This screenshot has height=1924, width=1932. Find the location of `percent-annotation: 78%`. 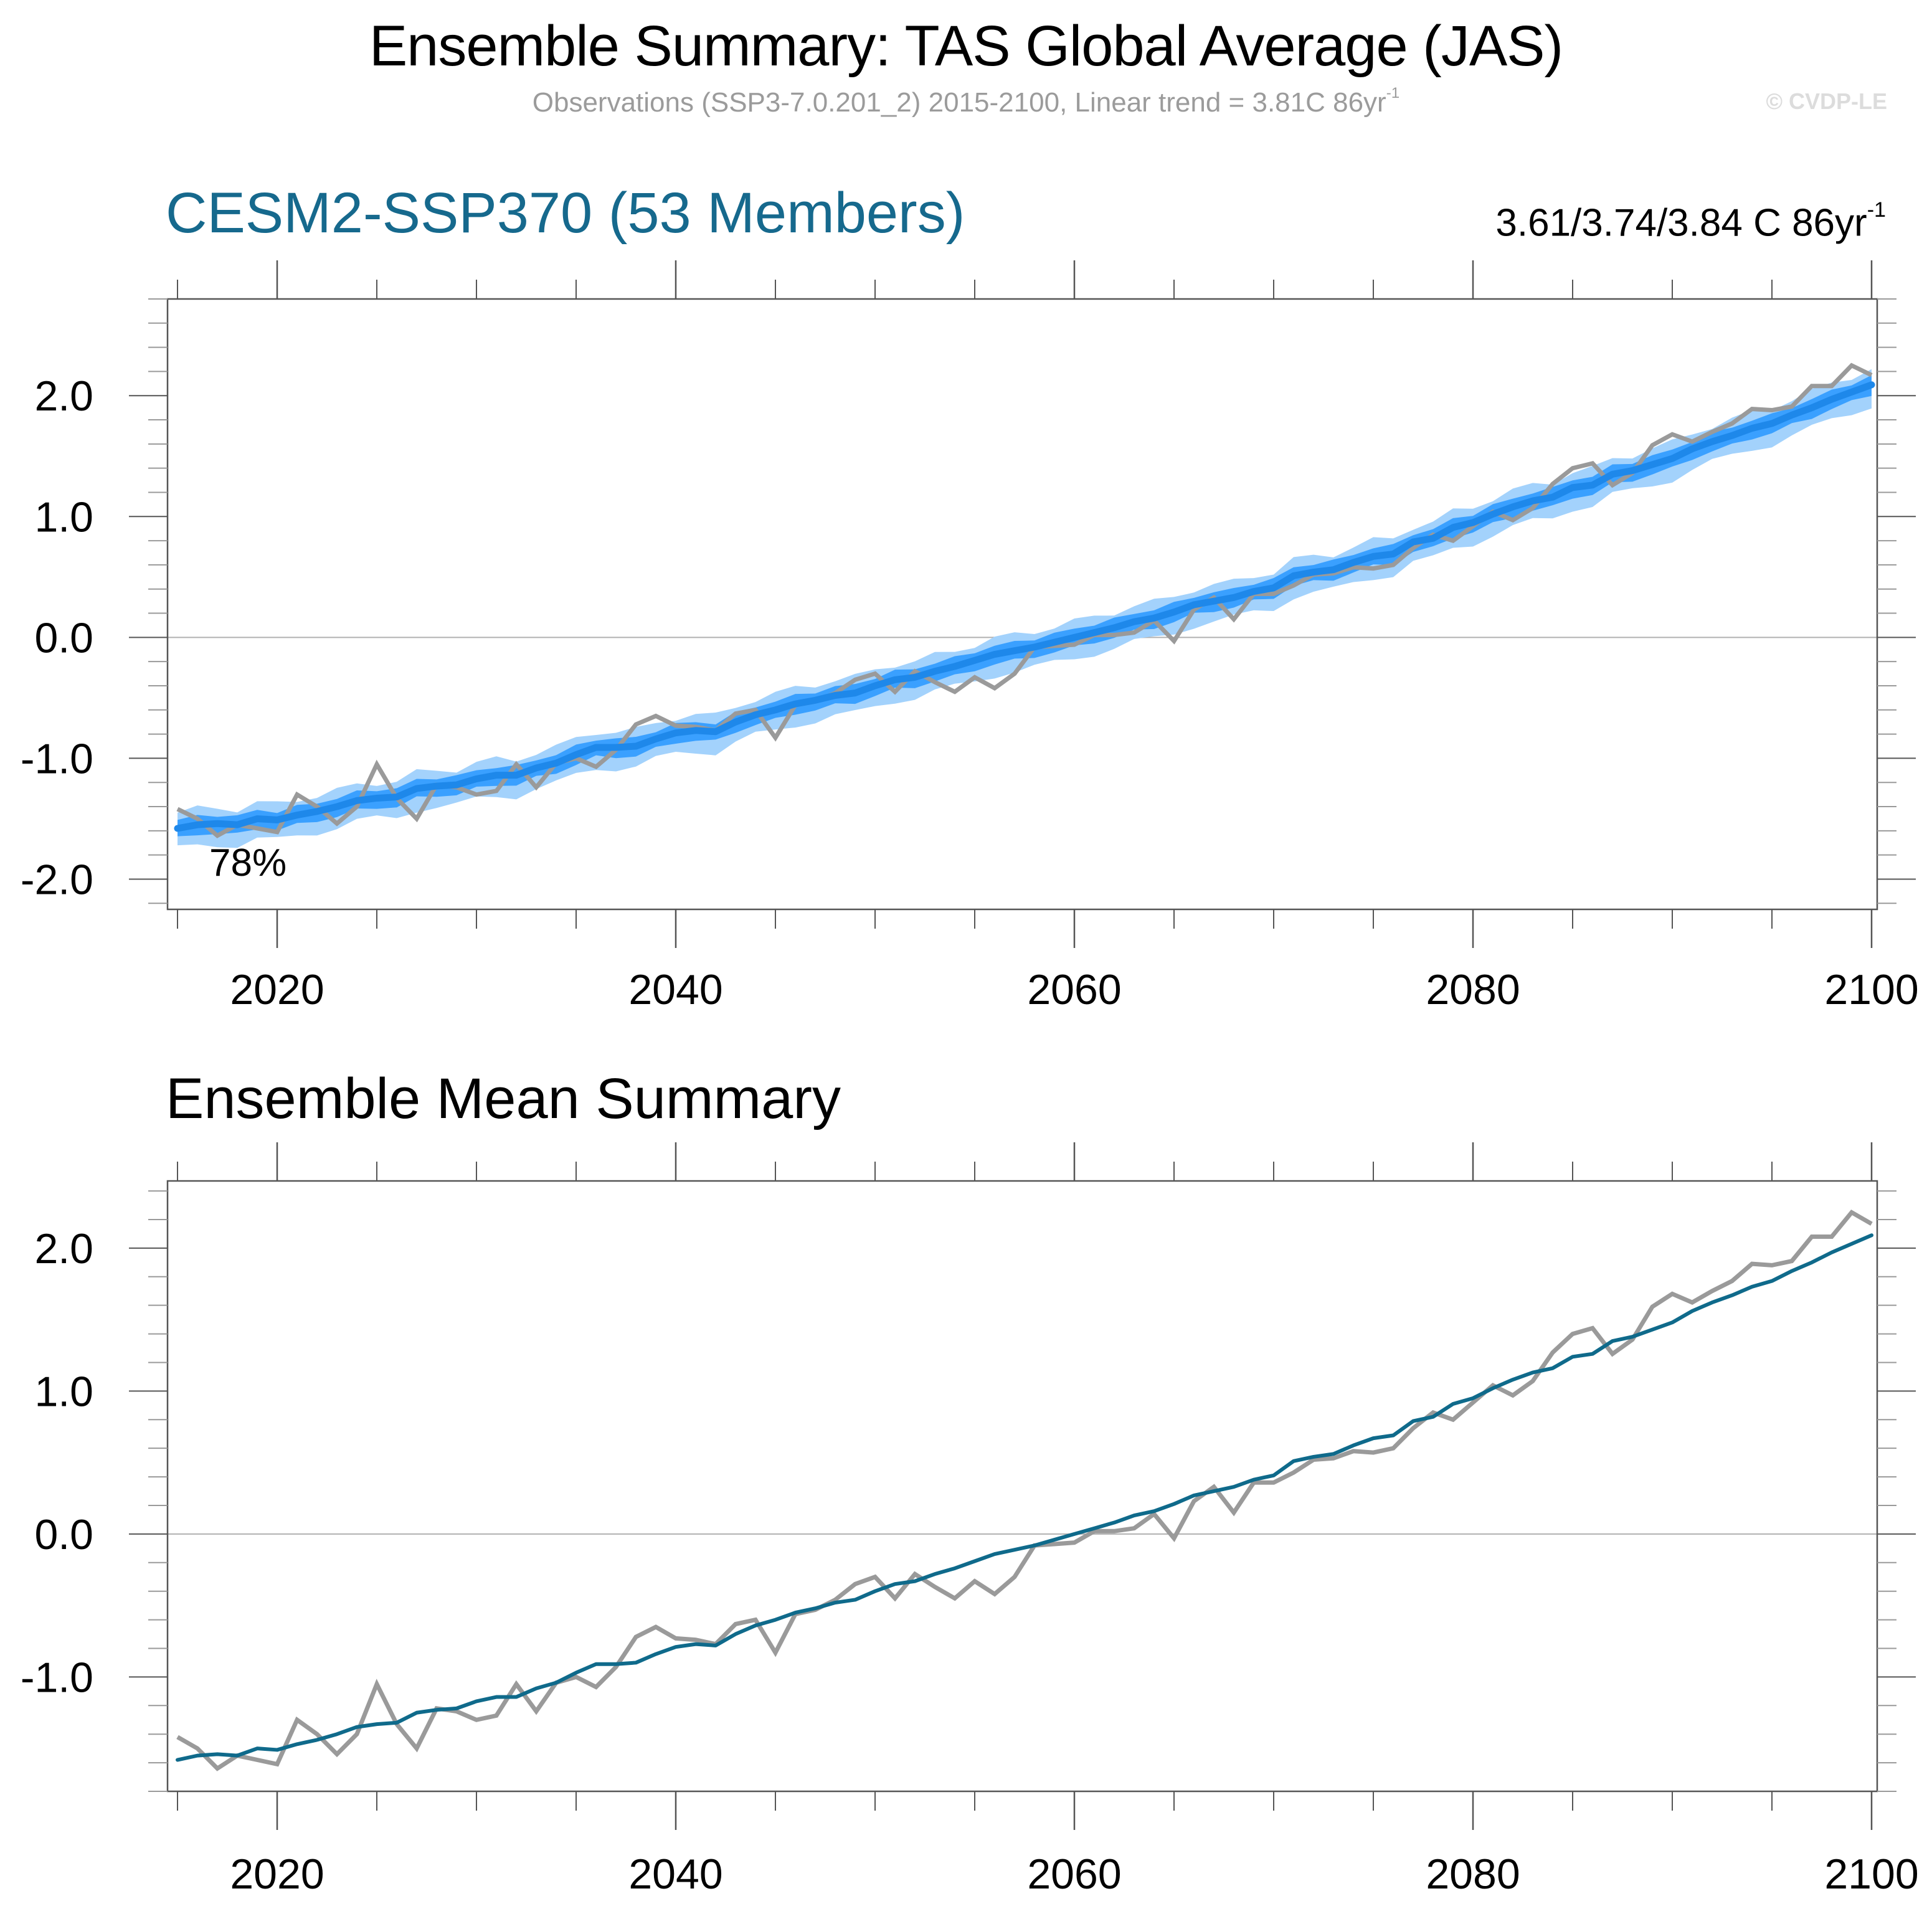

percent-annotation: 78% is located at coordinates (248, 862).